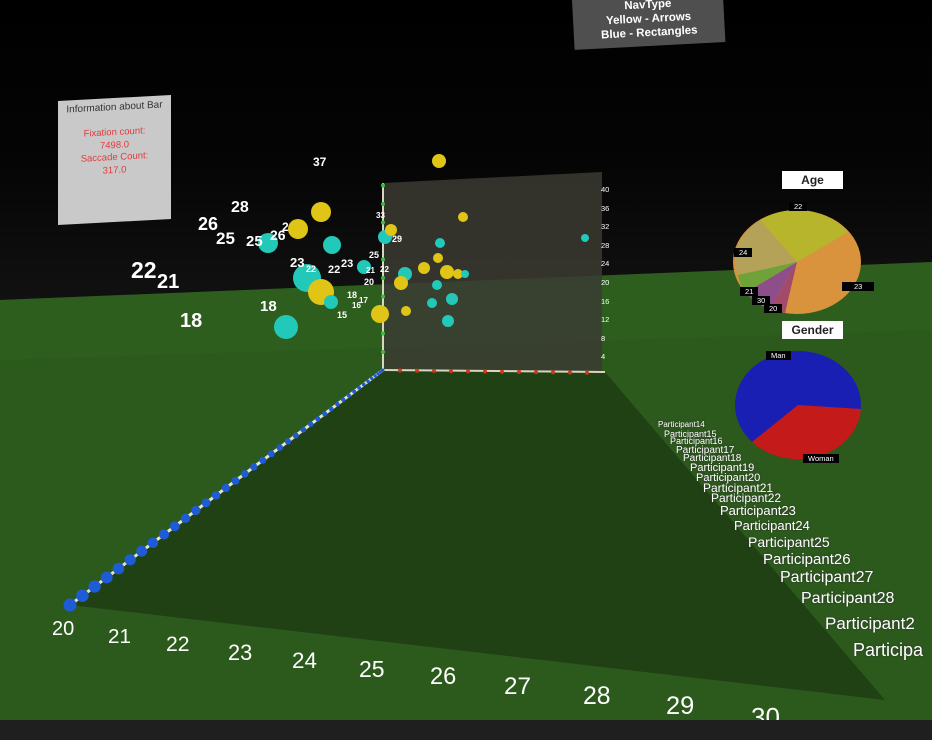  Describe the element at coordinates (690, 434) in the screenshot. I see `participant-label: Participant15` at that location.